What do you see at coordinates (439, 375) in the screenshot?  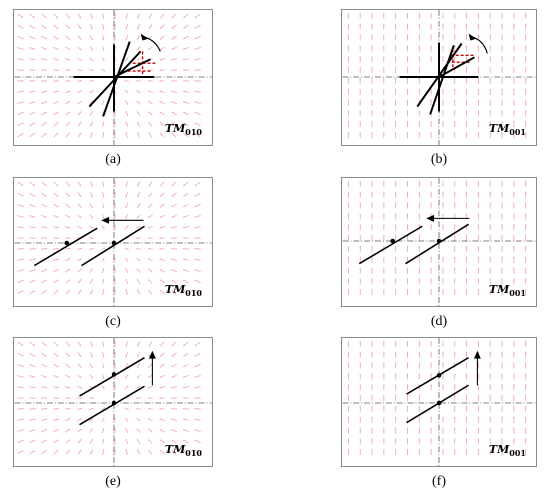 I see `center-point-shifted` at bounding box center [439, 375].